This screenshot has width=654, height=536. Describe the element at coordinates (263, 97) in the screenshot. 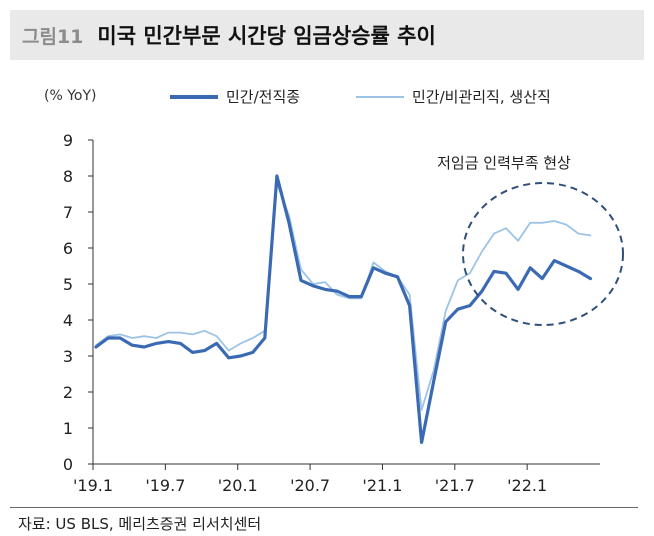

I see `legend-label-series1: 민간/전직종` at that location.